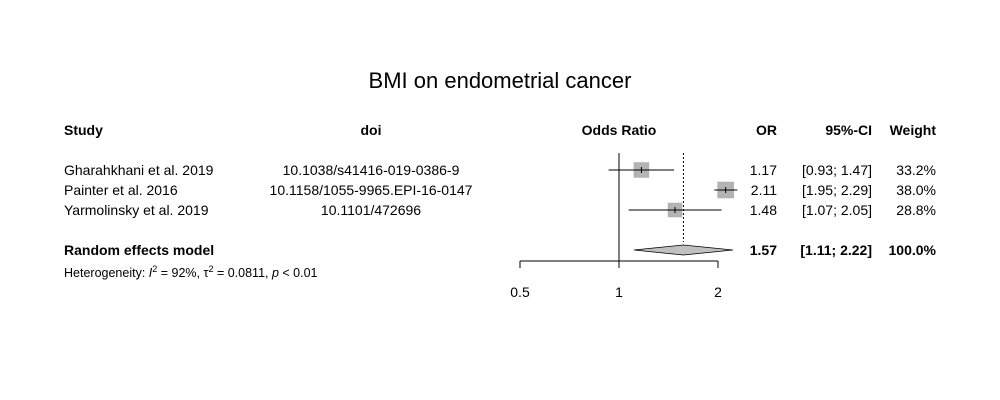  Describe the element at coordinates (371, 210) in the screenshot. I see `study-doi: 10.1101/472696` at that location.